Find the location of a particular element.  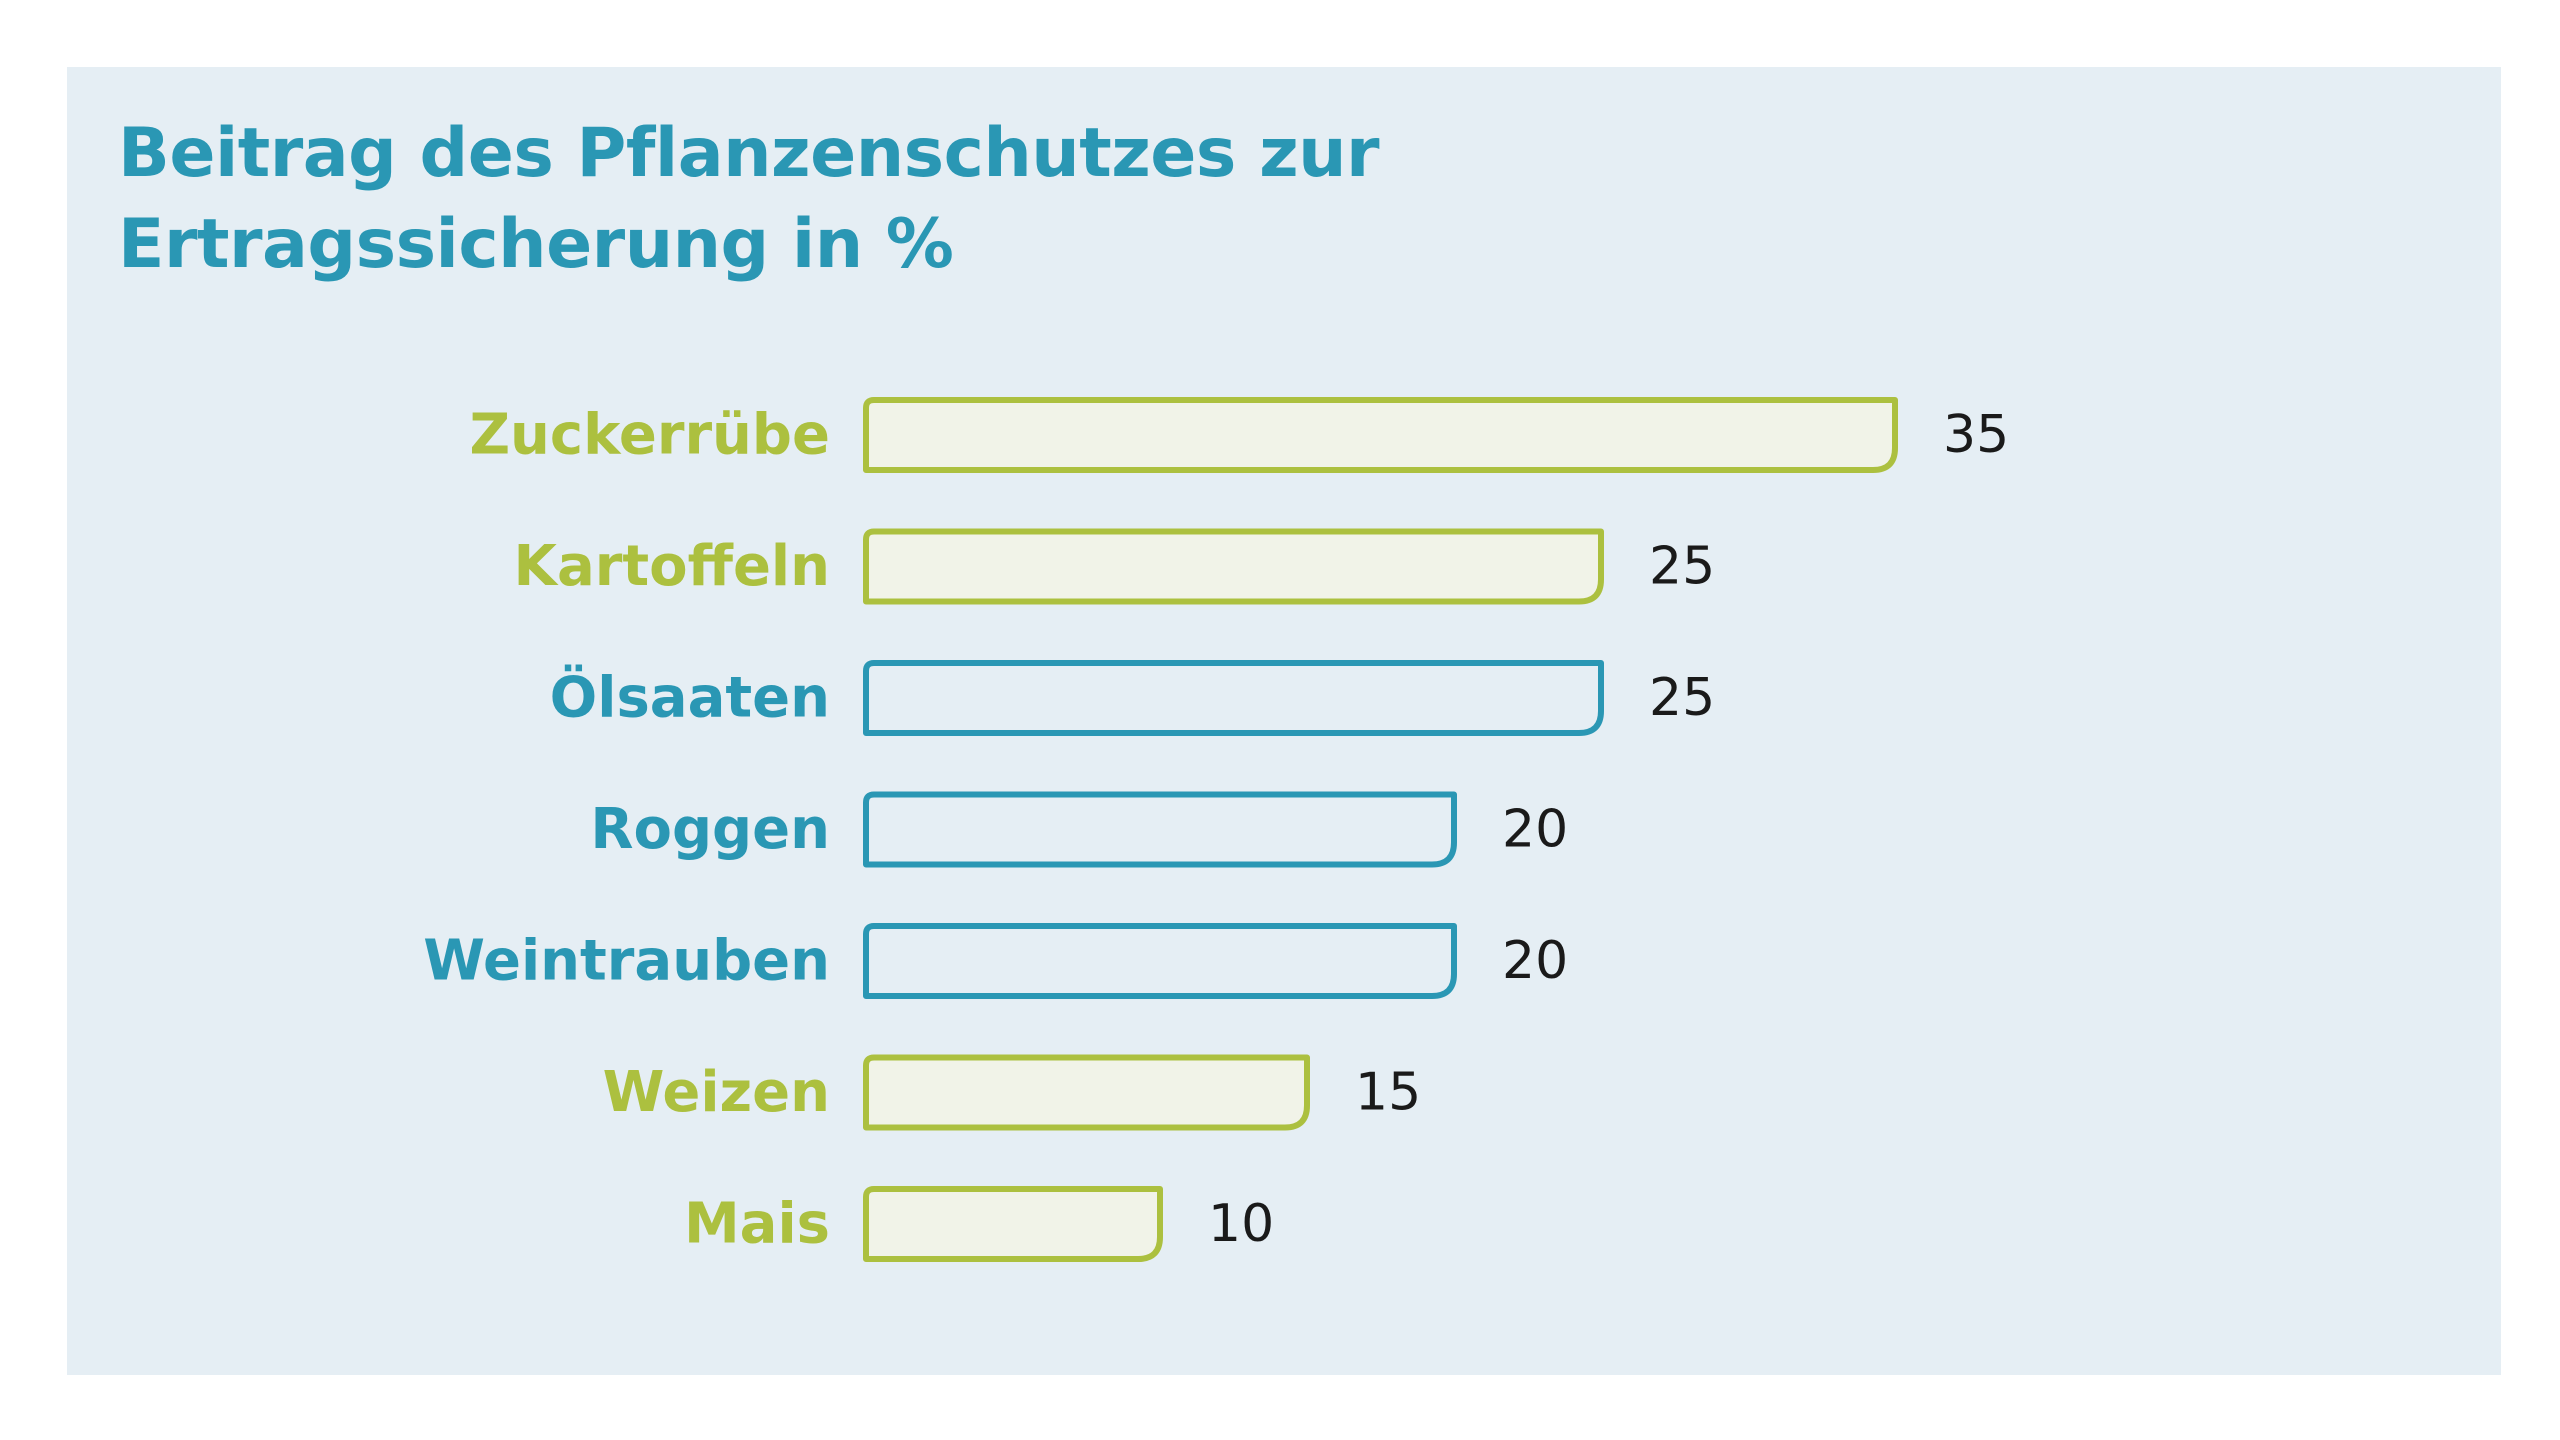

bar-group: Roggen 20 is located at coordinates (1079, 829).